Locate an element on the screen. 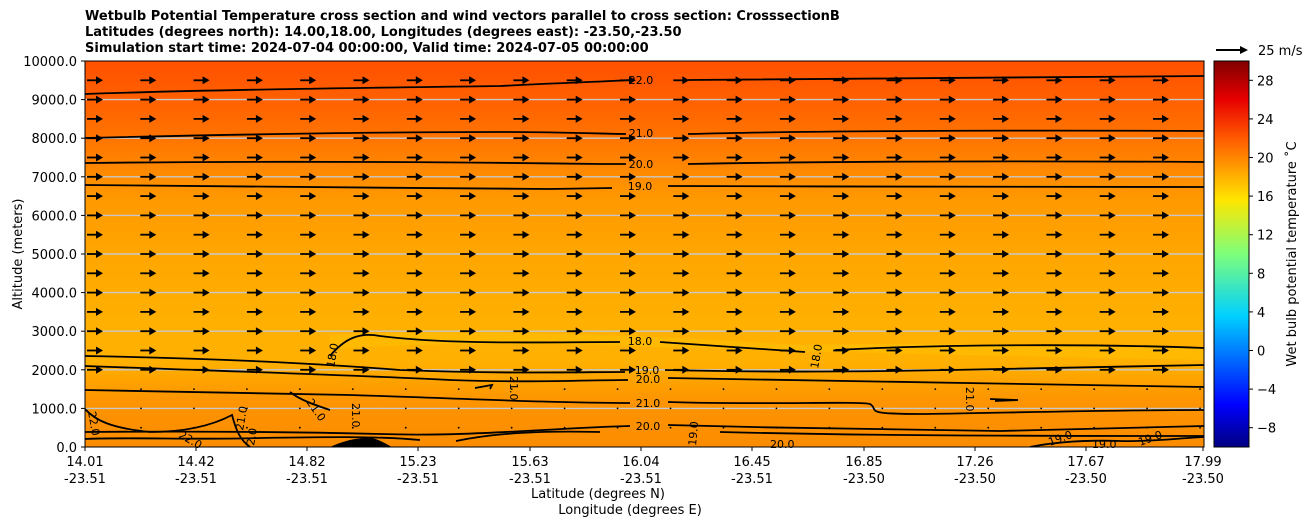 This screenshot has width=1311, height=526. y-tick-label: 10000.0 is located at coordinates (50, 62).